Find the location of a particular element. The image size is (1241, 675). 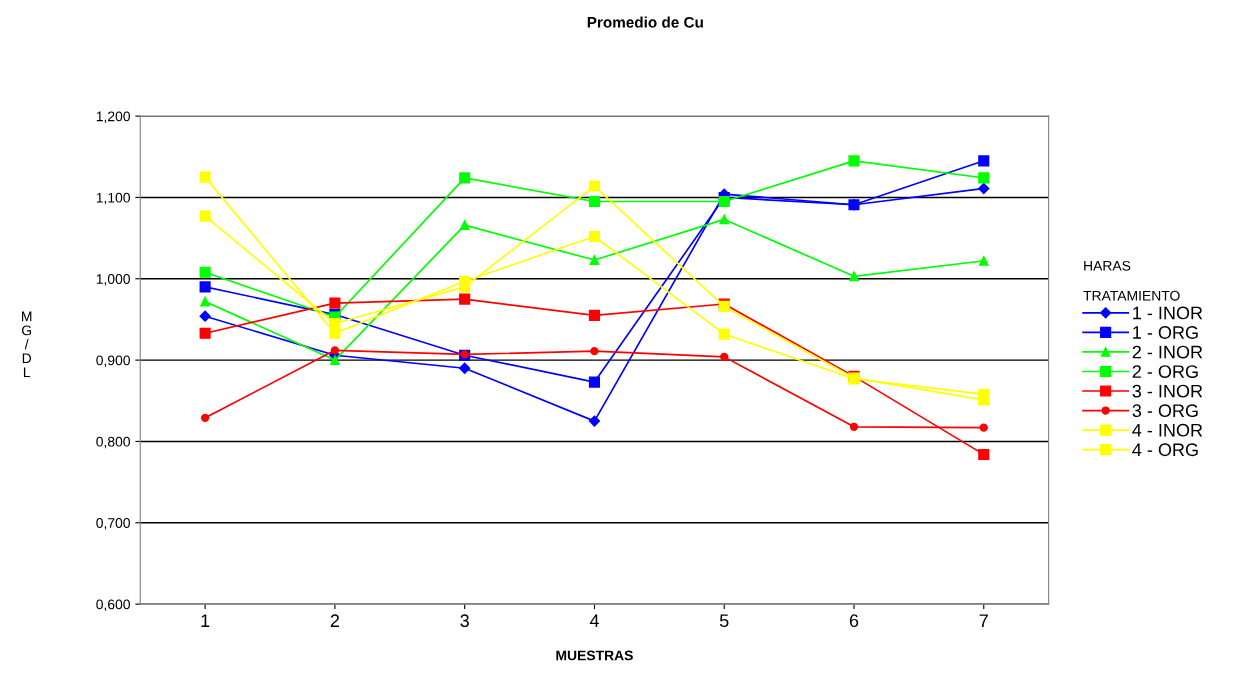

legend-label: 2 - INOR is located at coordinates (1167, 352).